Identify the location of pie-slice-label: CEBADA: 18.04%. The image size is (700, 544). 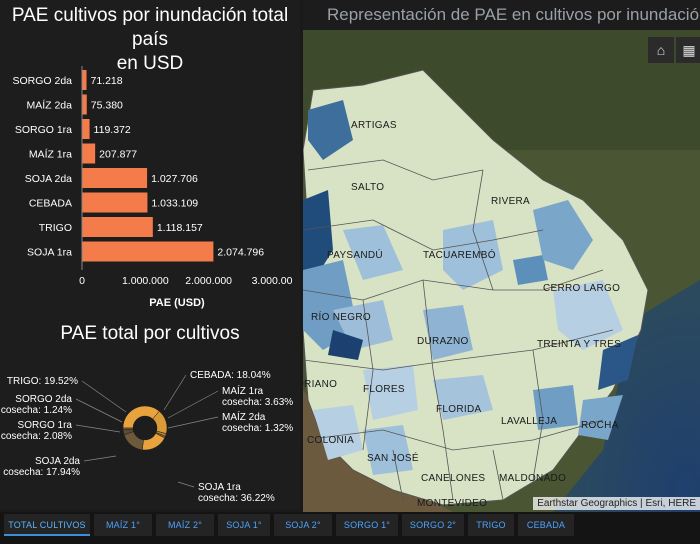
(230, 375).